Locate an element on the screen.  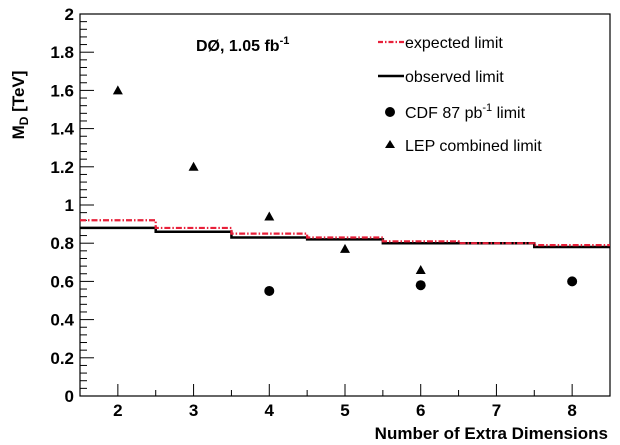
x-axis-title: Number of Extra Dimensions is located at coordinates (491, 433).